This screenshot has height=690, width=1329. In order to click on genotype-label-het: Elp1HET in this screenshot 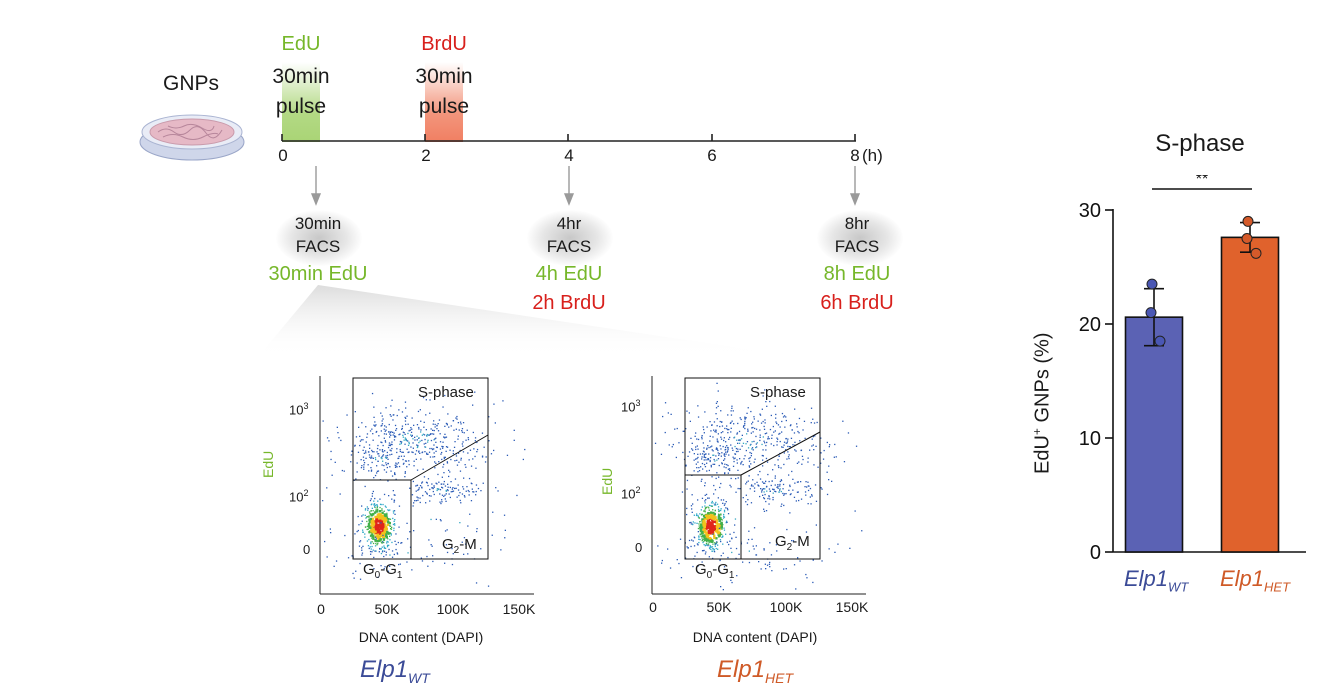, I will do `click(755, 671)`.